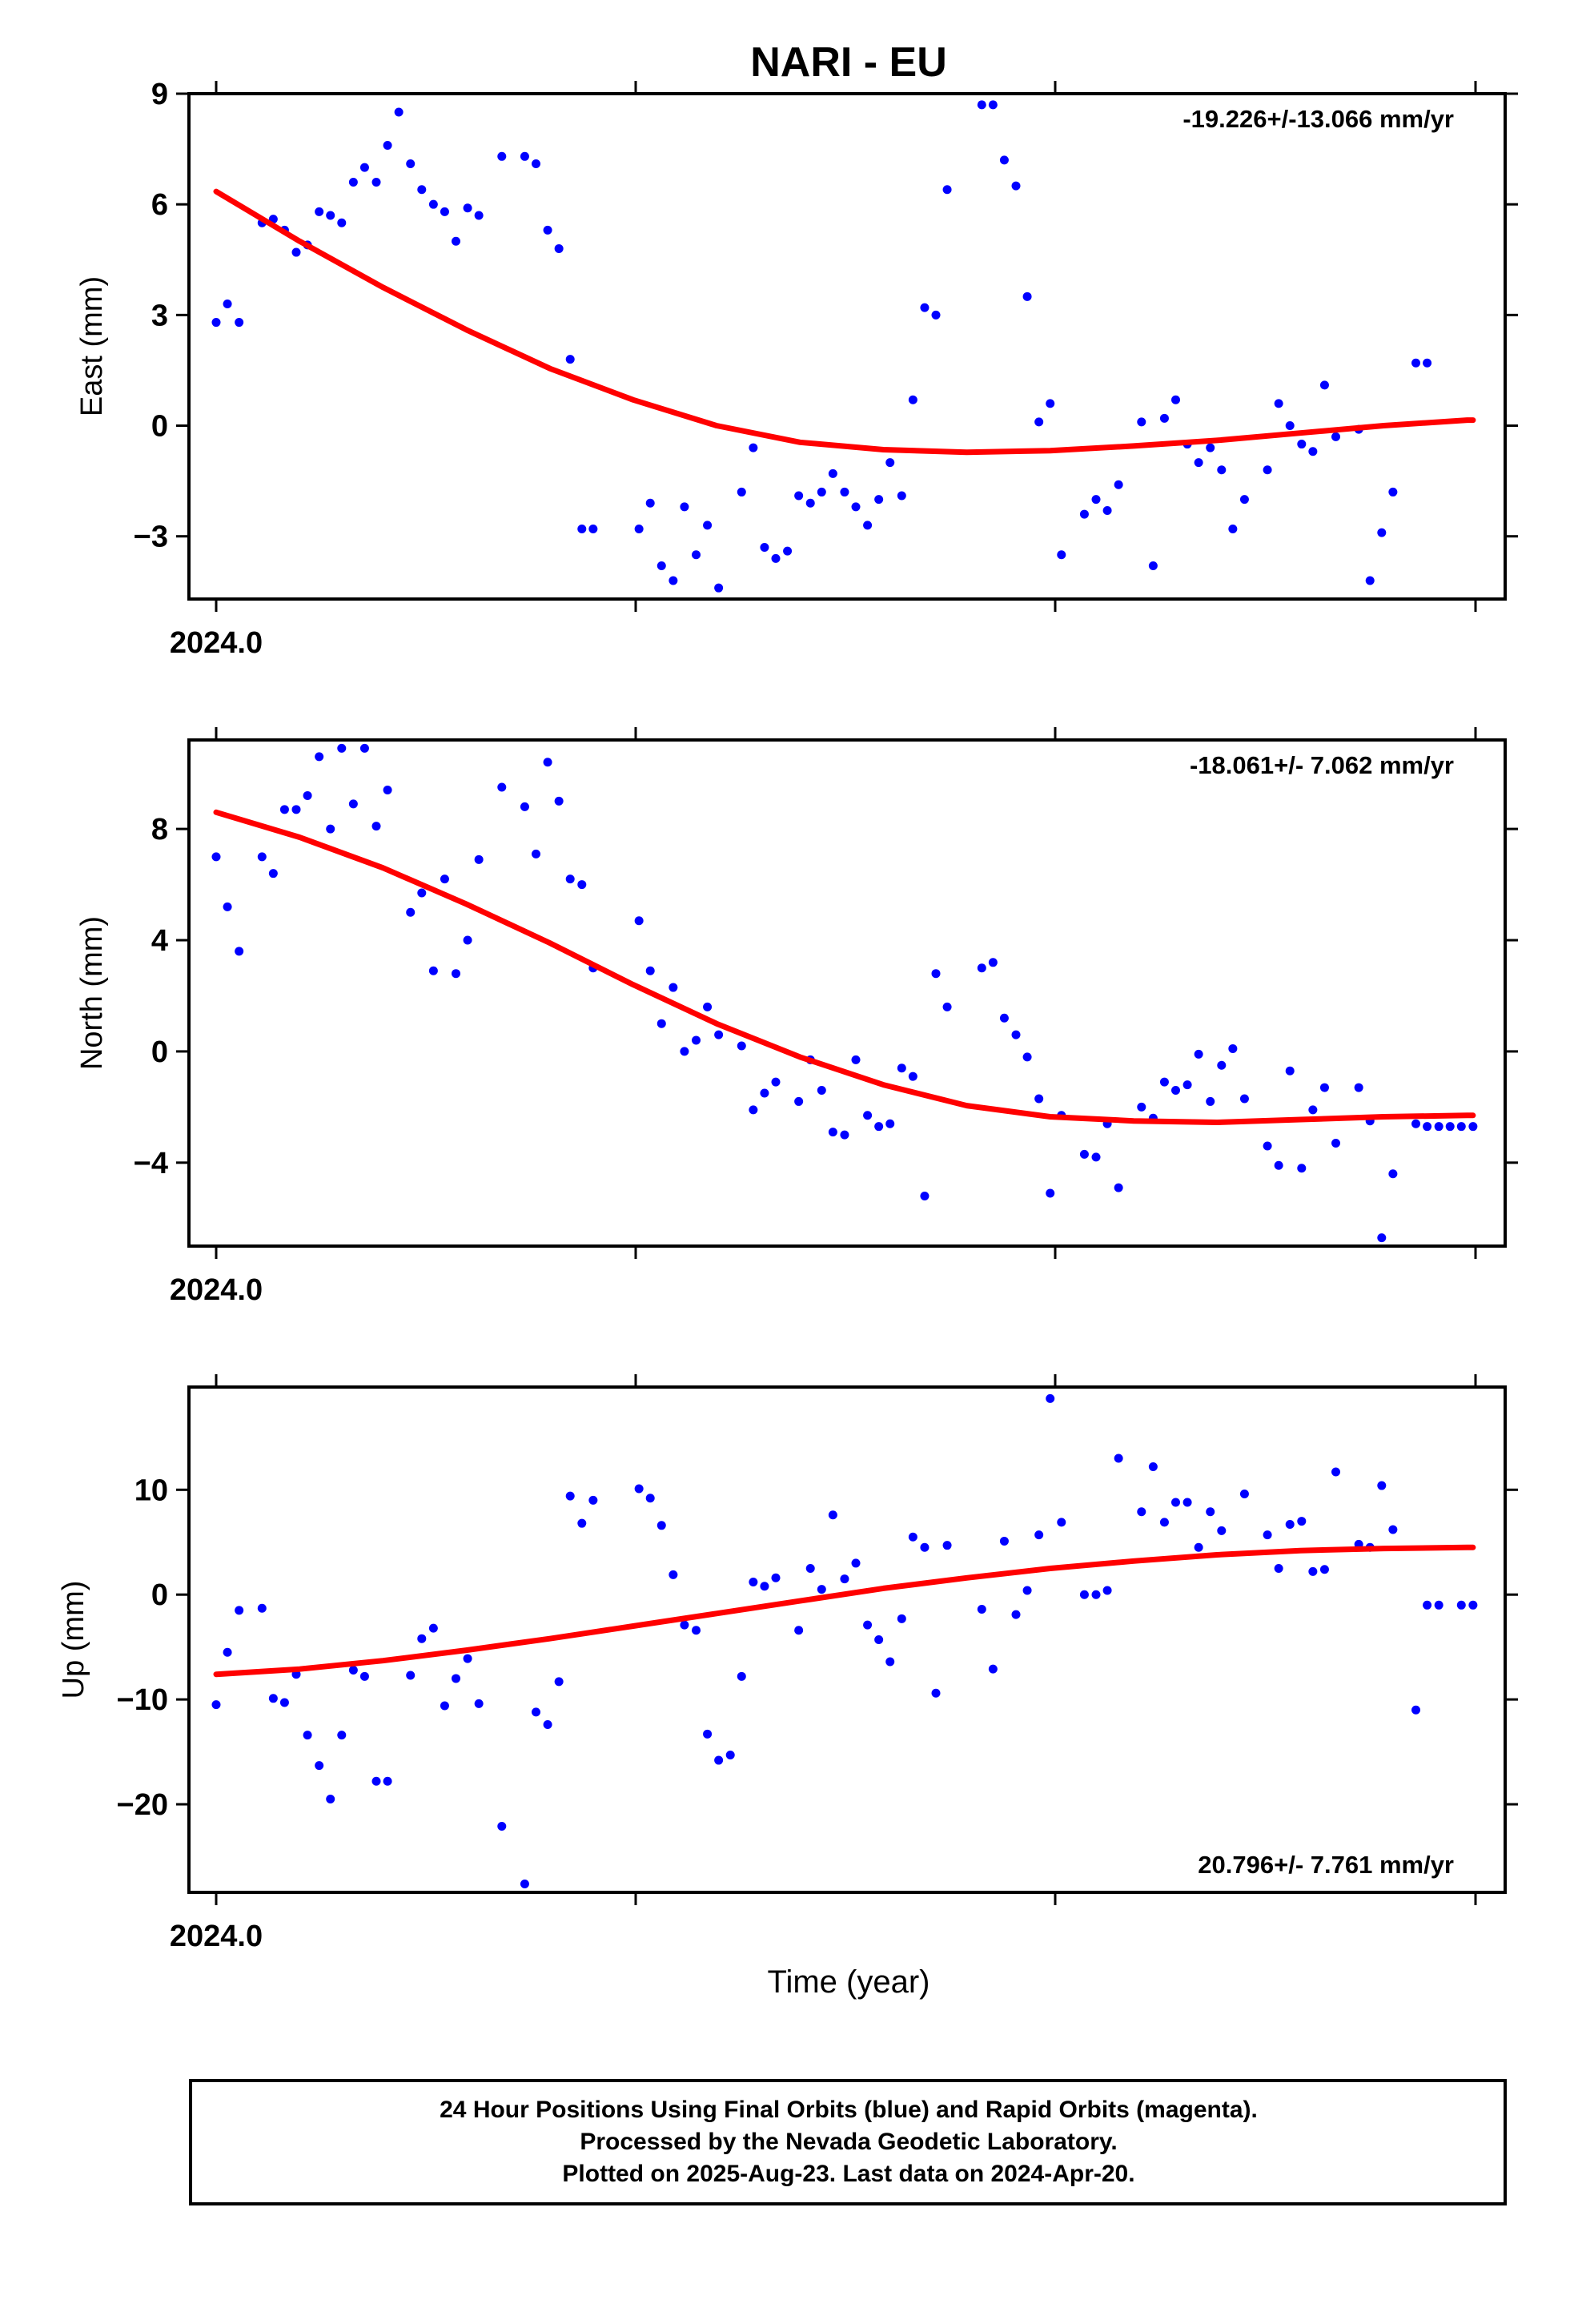 This screenshot has width=1582, height=2324. Describe the element at coordinates (159, 1052) in the screenshot. I see `y-tick-label: 0` at that location.